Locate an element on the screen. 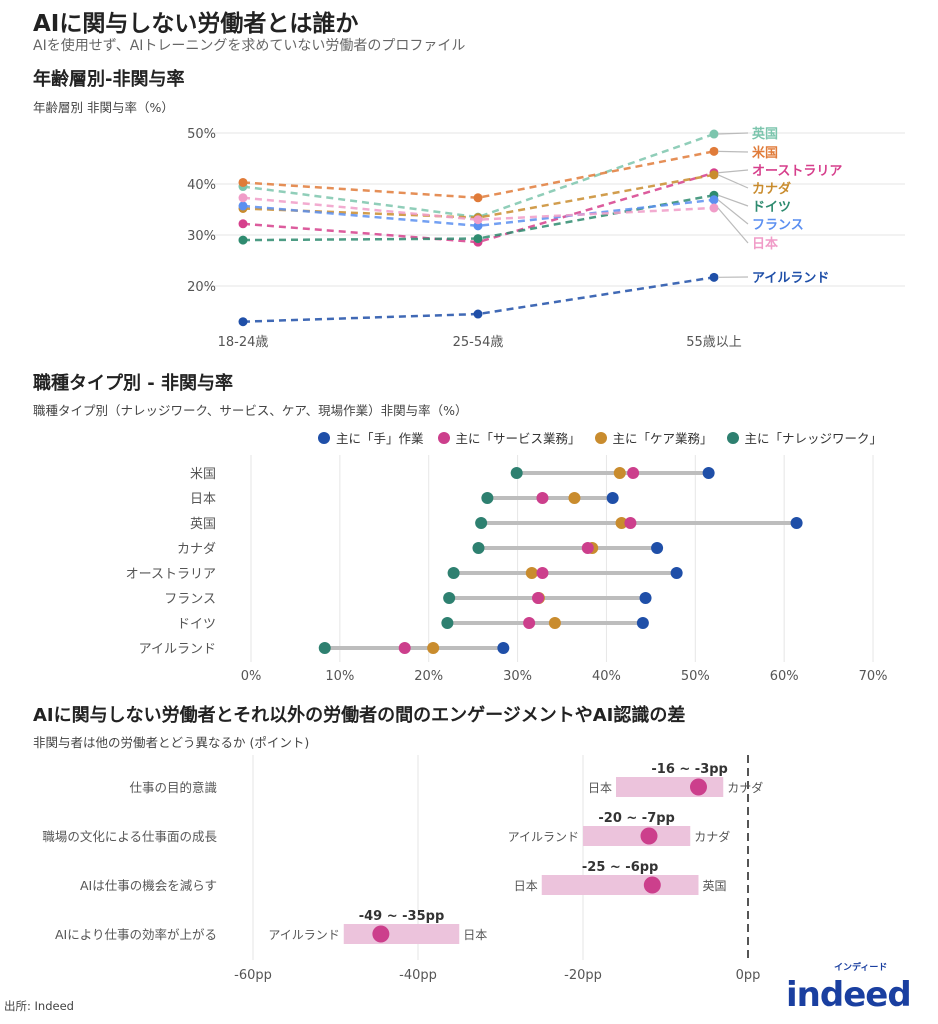  logo-kana: インディード is located at coordinates (861, 968).